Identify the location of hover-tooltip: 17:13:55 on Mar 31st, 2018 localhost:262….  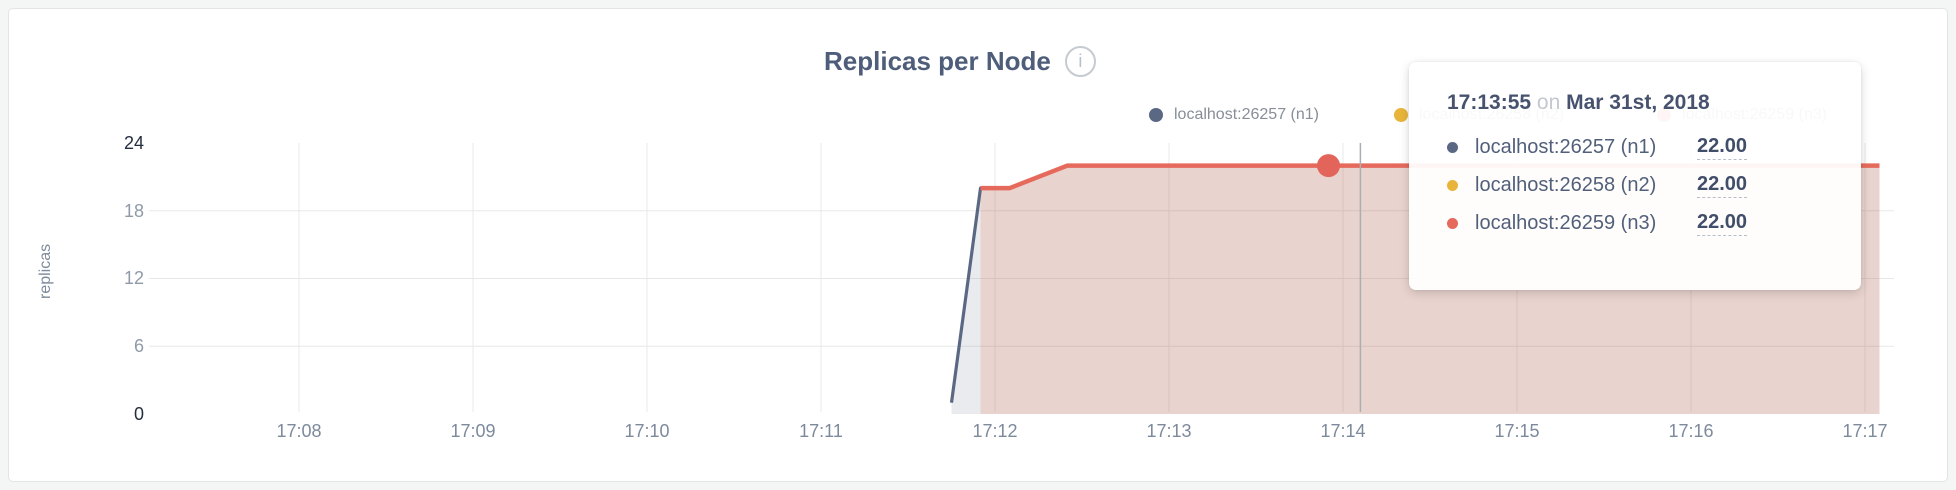
(1635, 176).